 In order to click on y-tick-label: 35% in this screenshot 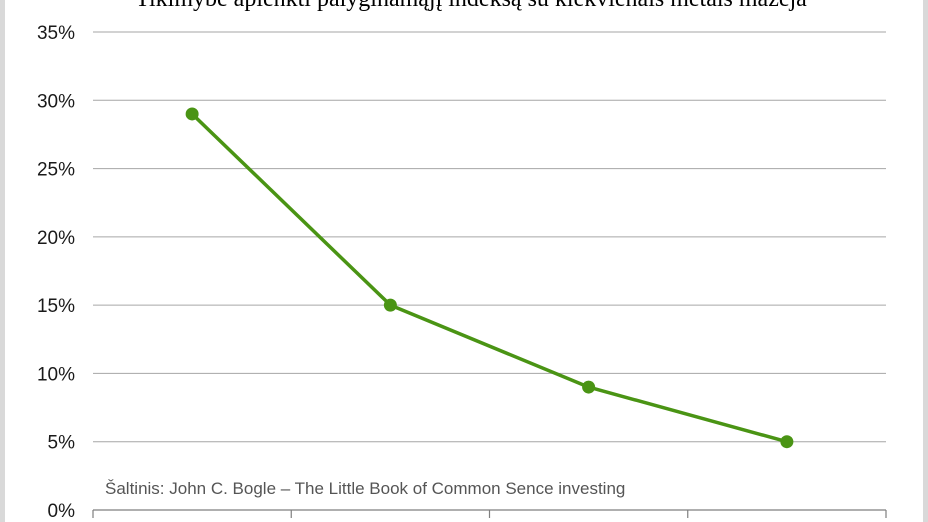, I will do `click(56, 33)`.